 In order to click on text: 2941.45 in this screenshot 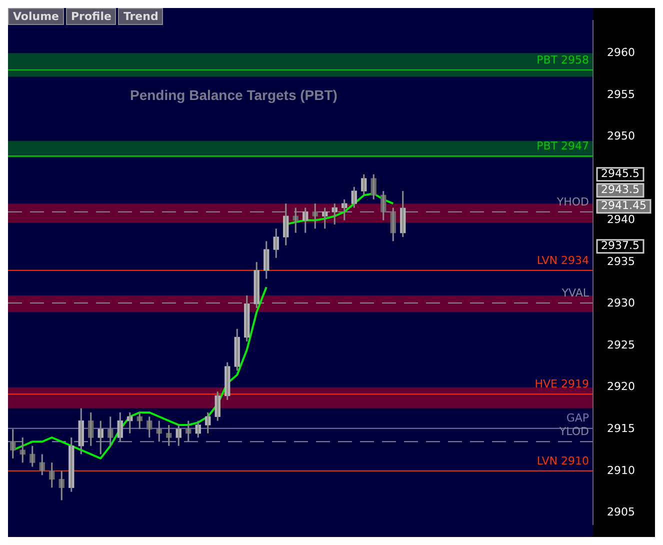, I will do `click(623, 205)`.